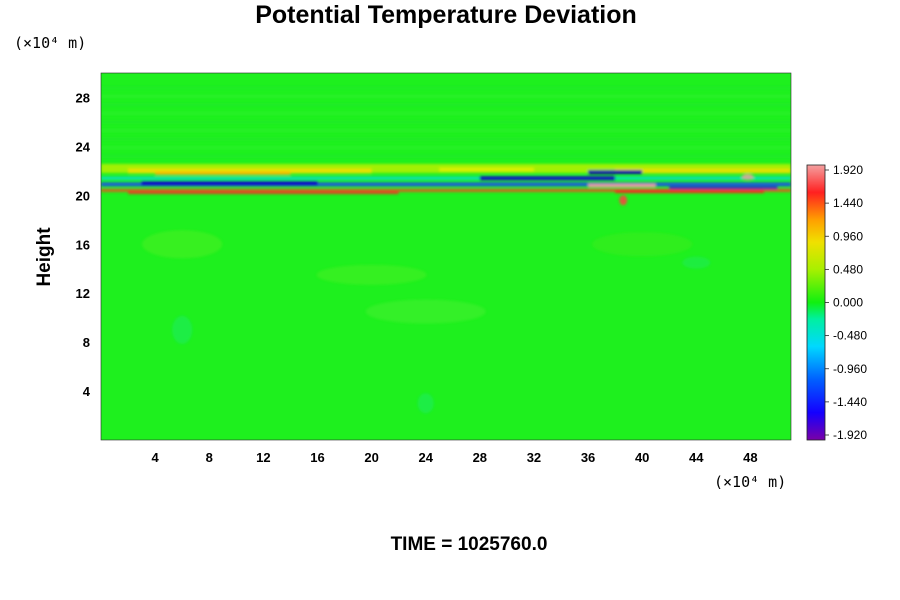  What do you see at coordinates (83, 293) in the screenshot?
I see `y-tick-label: 12` at bounding box center [83, 293].